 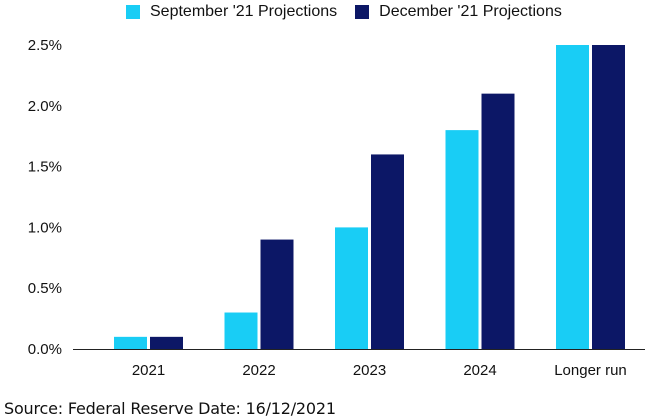 What do you see at coordinates (45, 288) in the screenshot?
I see `y-tick-label: 0.5%` at bounding box center [45, 288].